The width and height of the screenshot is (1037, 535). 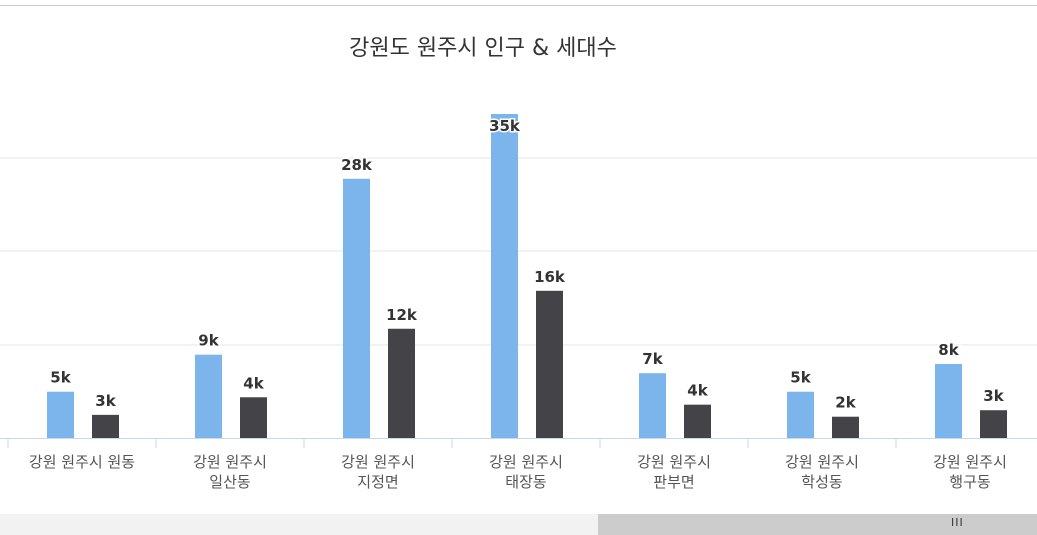 What do you see at coordinates (957, 522) in the screenshot?
I see `scrollbar-grip-icon: III` at bounding box center [957, 522].